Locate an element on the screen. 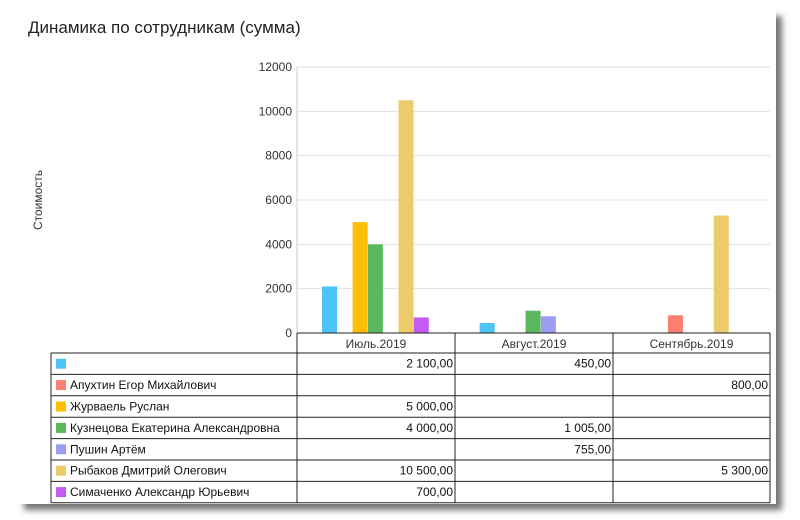 The image size is (800, 520). y-tick-label: 2000 is located at coordinates (278, 289).